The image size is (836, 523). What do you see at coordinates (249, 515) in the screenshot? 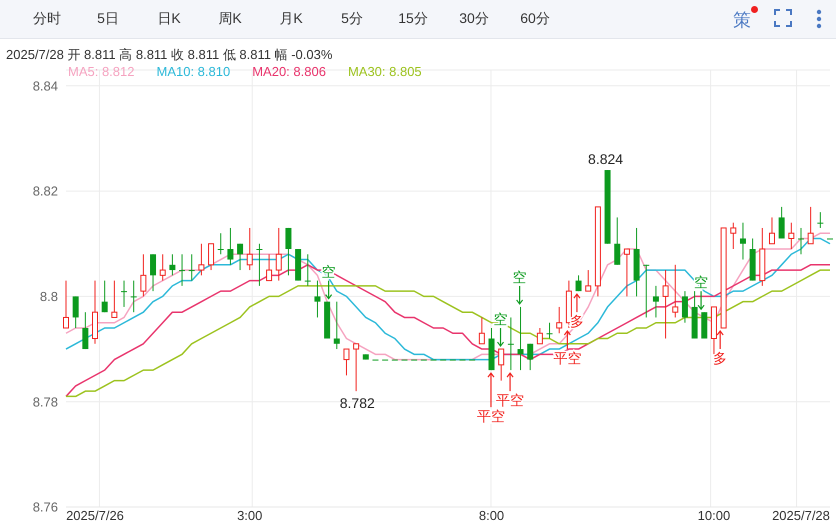
I see `x-tick-label: 3:00` at bounding box center [249, 515].